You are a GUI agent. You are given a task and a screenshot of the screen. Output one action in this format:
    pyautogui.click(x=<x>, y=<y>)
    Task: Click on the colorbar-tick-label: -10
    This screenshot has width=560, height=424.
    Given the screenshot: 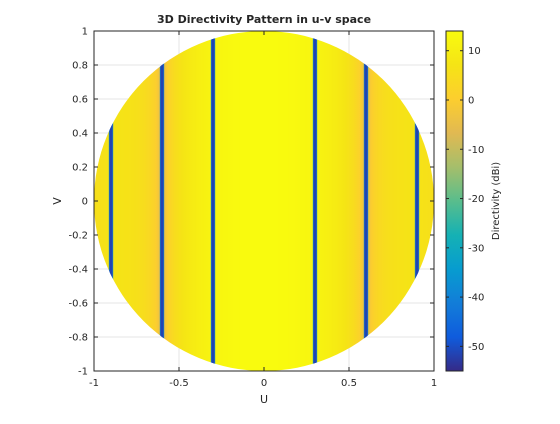 What is the action you would take?
    pyautogui.click(x=476, y=150)
    